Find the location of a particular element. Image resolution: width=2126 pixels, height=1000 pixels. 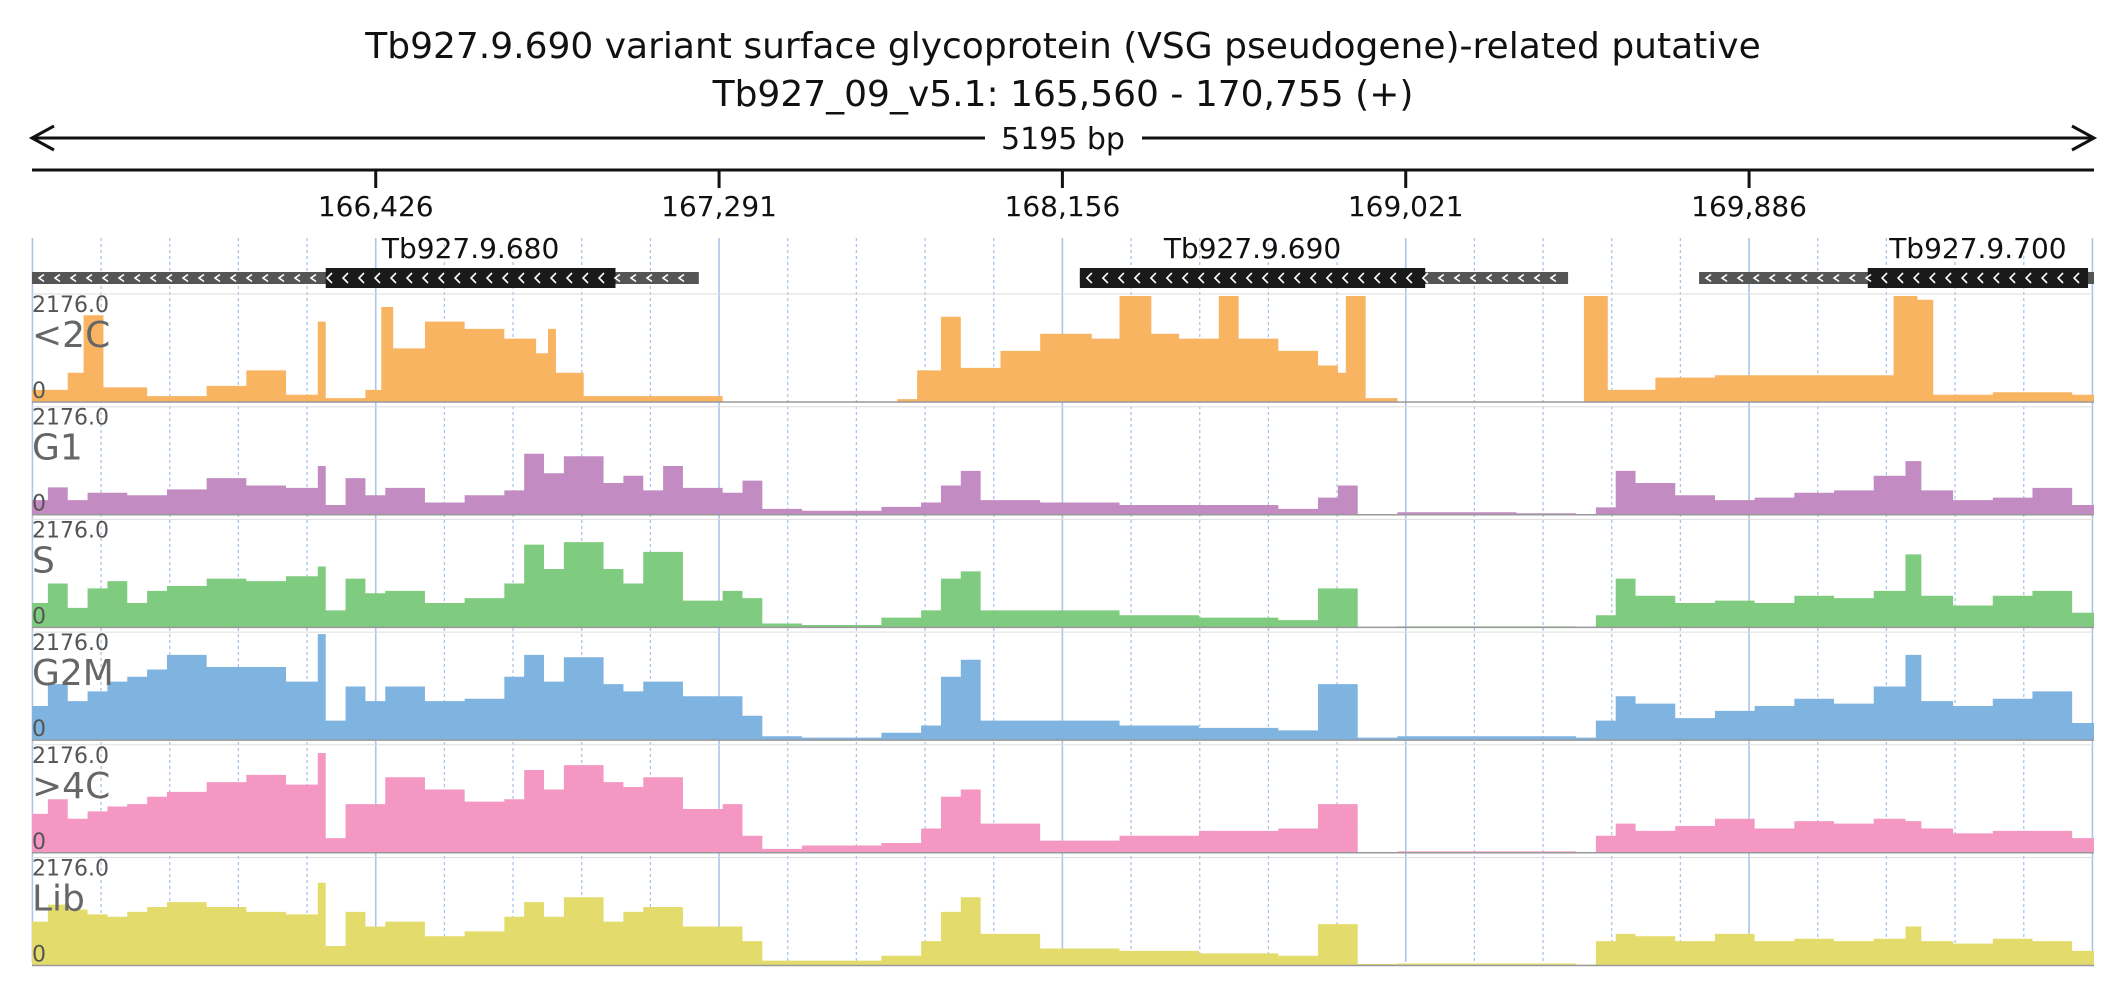

gene-label: Tb927.9.680 is located at coordinates (470, 248).